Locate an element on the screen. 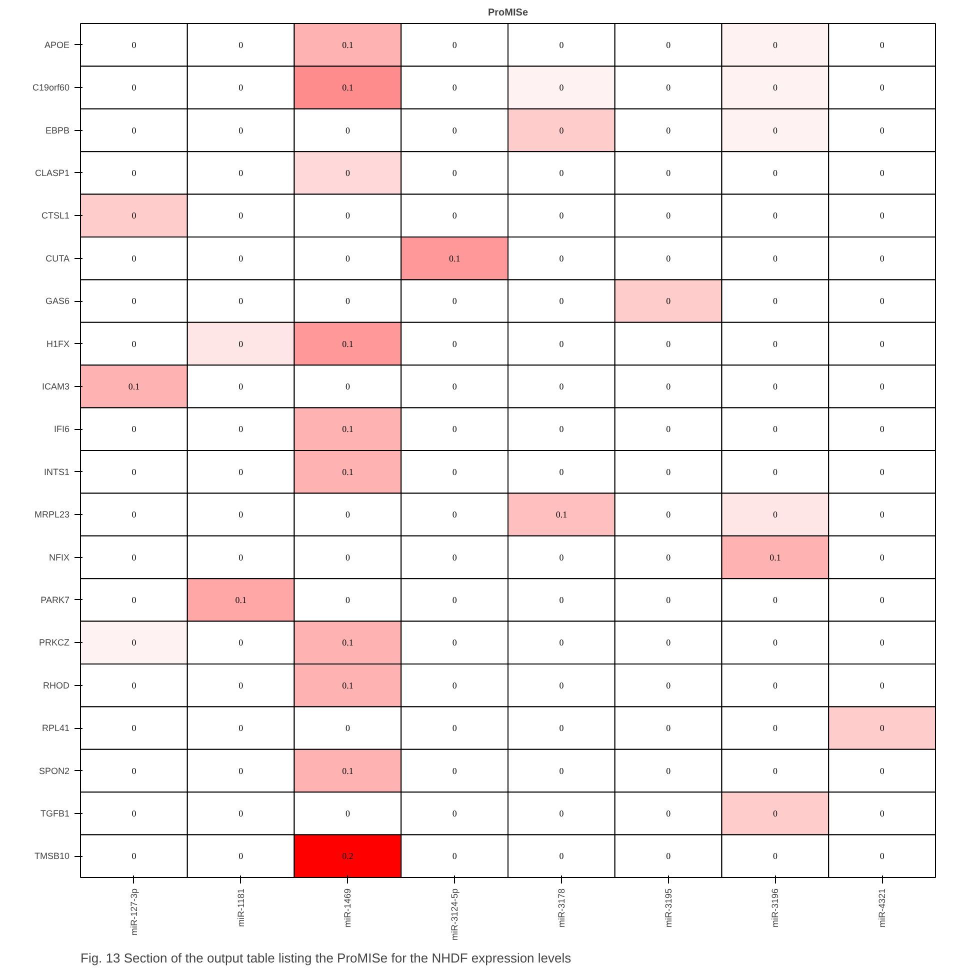 The width and height of the screenshot is (956, 977). y-tick-label: TGFB1 is located at coordinates (55, 813).